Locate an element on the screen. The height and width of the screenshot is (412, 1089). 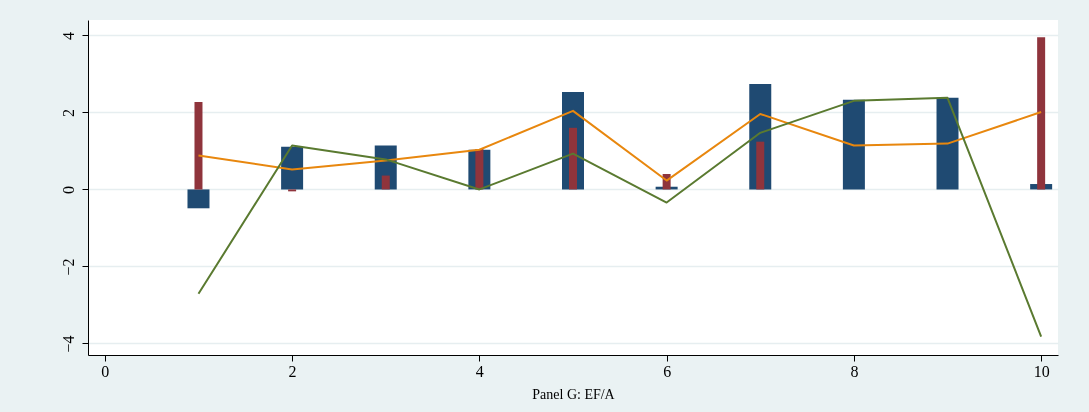
y-tick-label: 2 is located at coordinates (68, 112).